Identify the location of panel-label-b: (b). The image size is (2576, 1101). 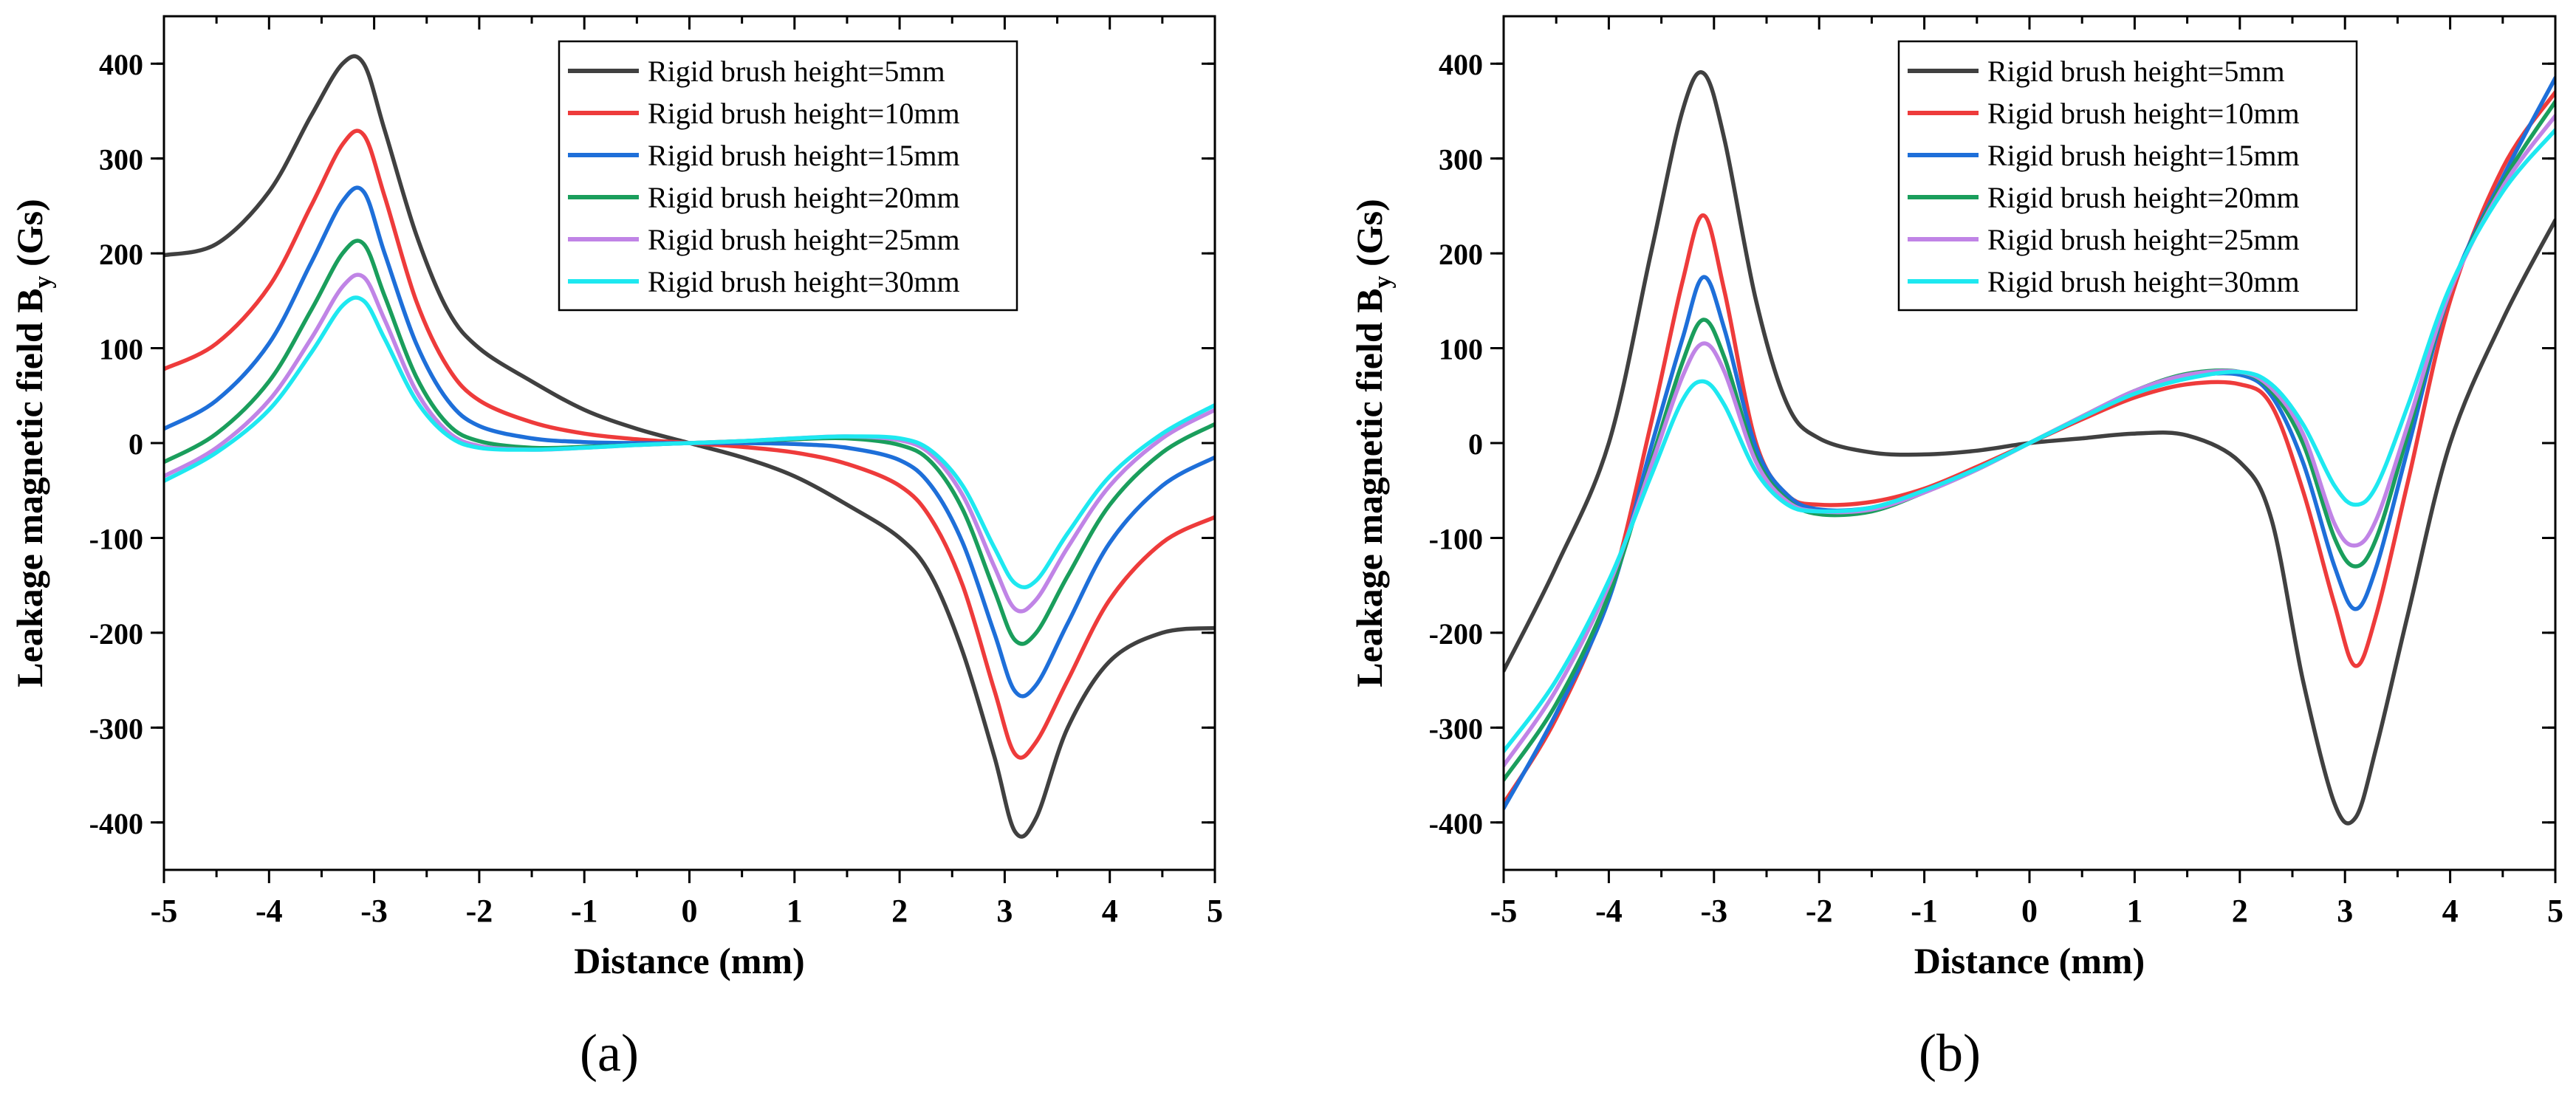
(1950, 1053).